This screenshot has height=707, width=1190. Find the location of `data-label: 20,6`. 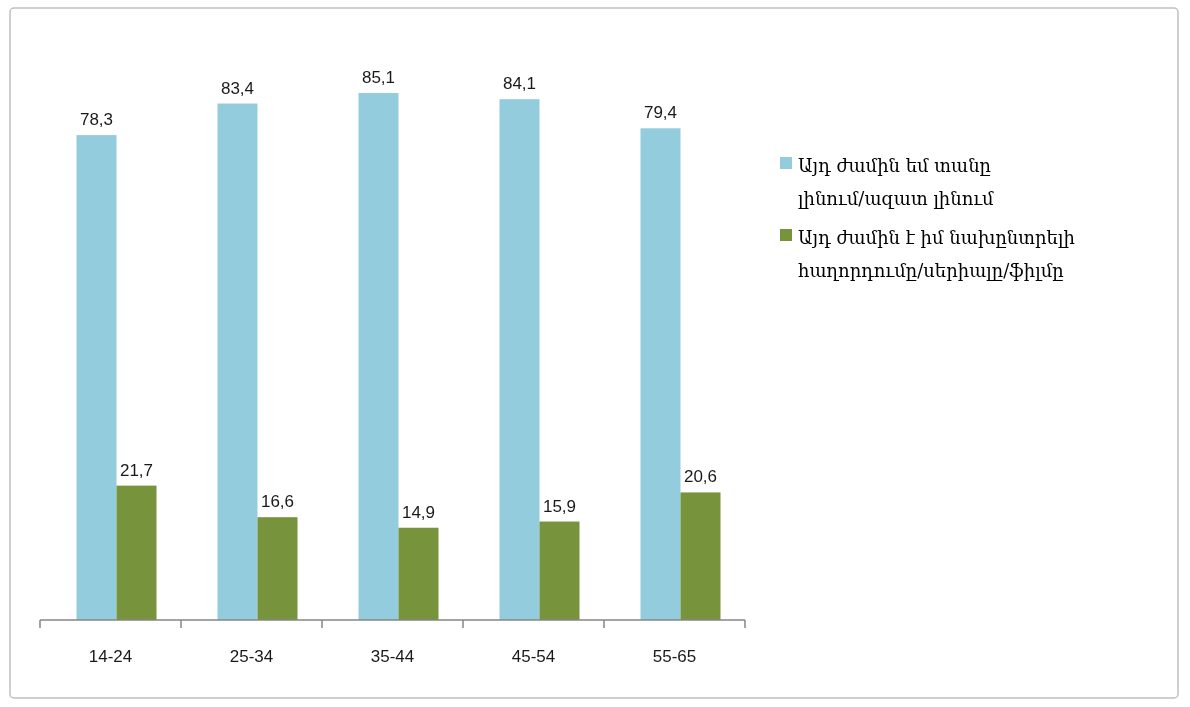

data-label: 20,6 is located at coordinates (700, 477).